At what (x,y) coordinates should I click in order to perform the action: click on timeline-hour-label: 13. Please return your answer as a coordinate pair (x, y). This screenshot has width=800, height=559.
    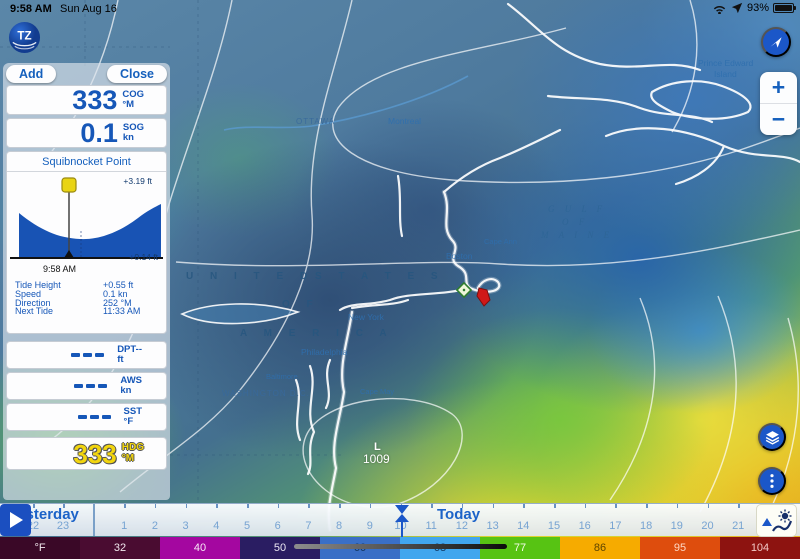
    Looking at the image, I should click on (492, 526).